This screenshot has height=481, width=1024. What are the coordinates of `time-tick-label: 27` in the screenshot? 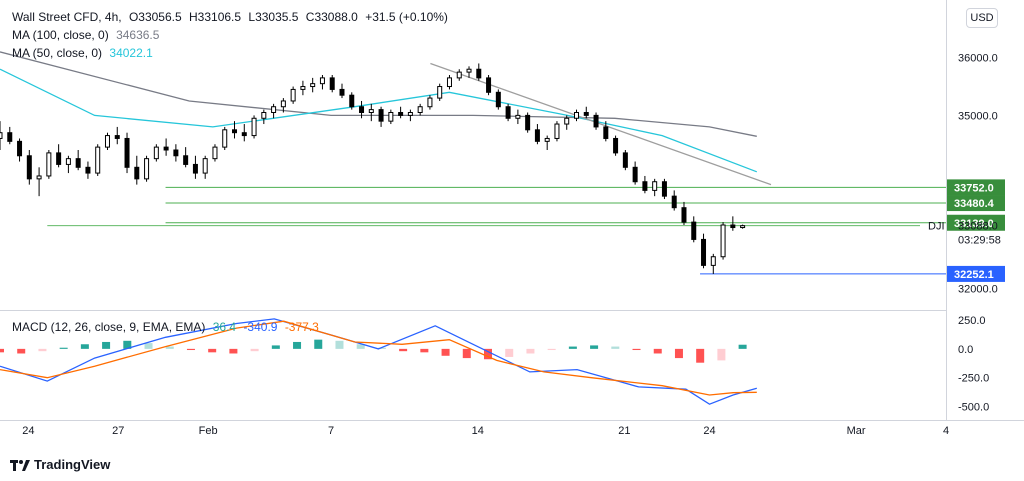 It's located at (118, 431).